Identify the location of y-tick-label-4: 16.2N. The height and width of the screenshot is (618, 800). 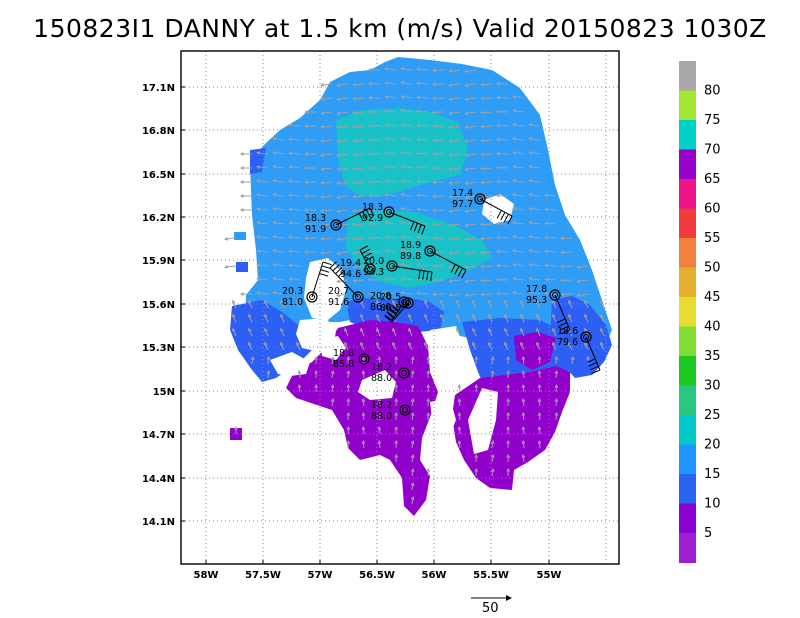
(158, 218).